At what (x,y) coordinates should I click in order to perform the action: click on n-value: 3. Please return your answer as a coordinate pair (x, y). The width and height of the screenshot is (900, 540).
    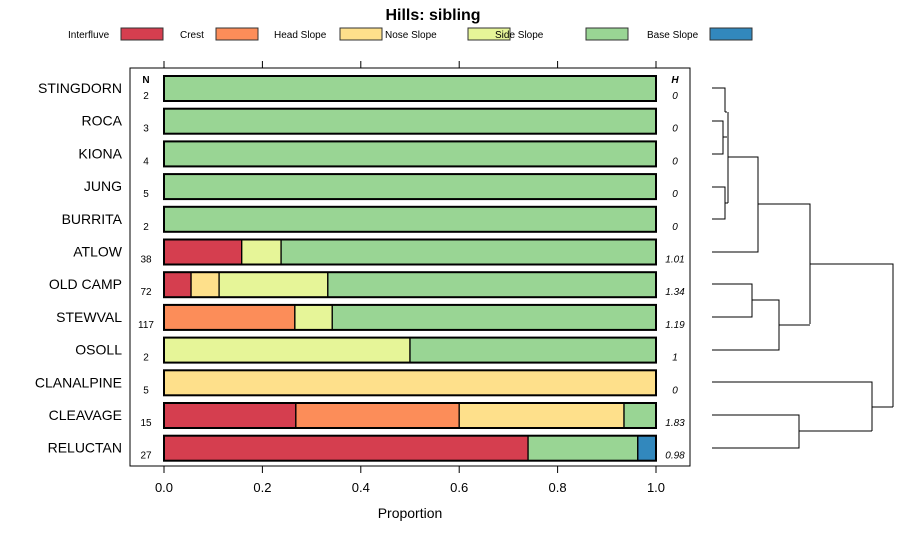
    Looking at the image, I should click on (146, 129).